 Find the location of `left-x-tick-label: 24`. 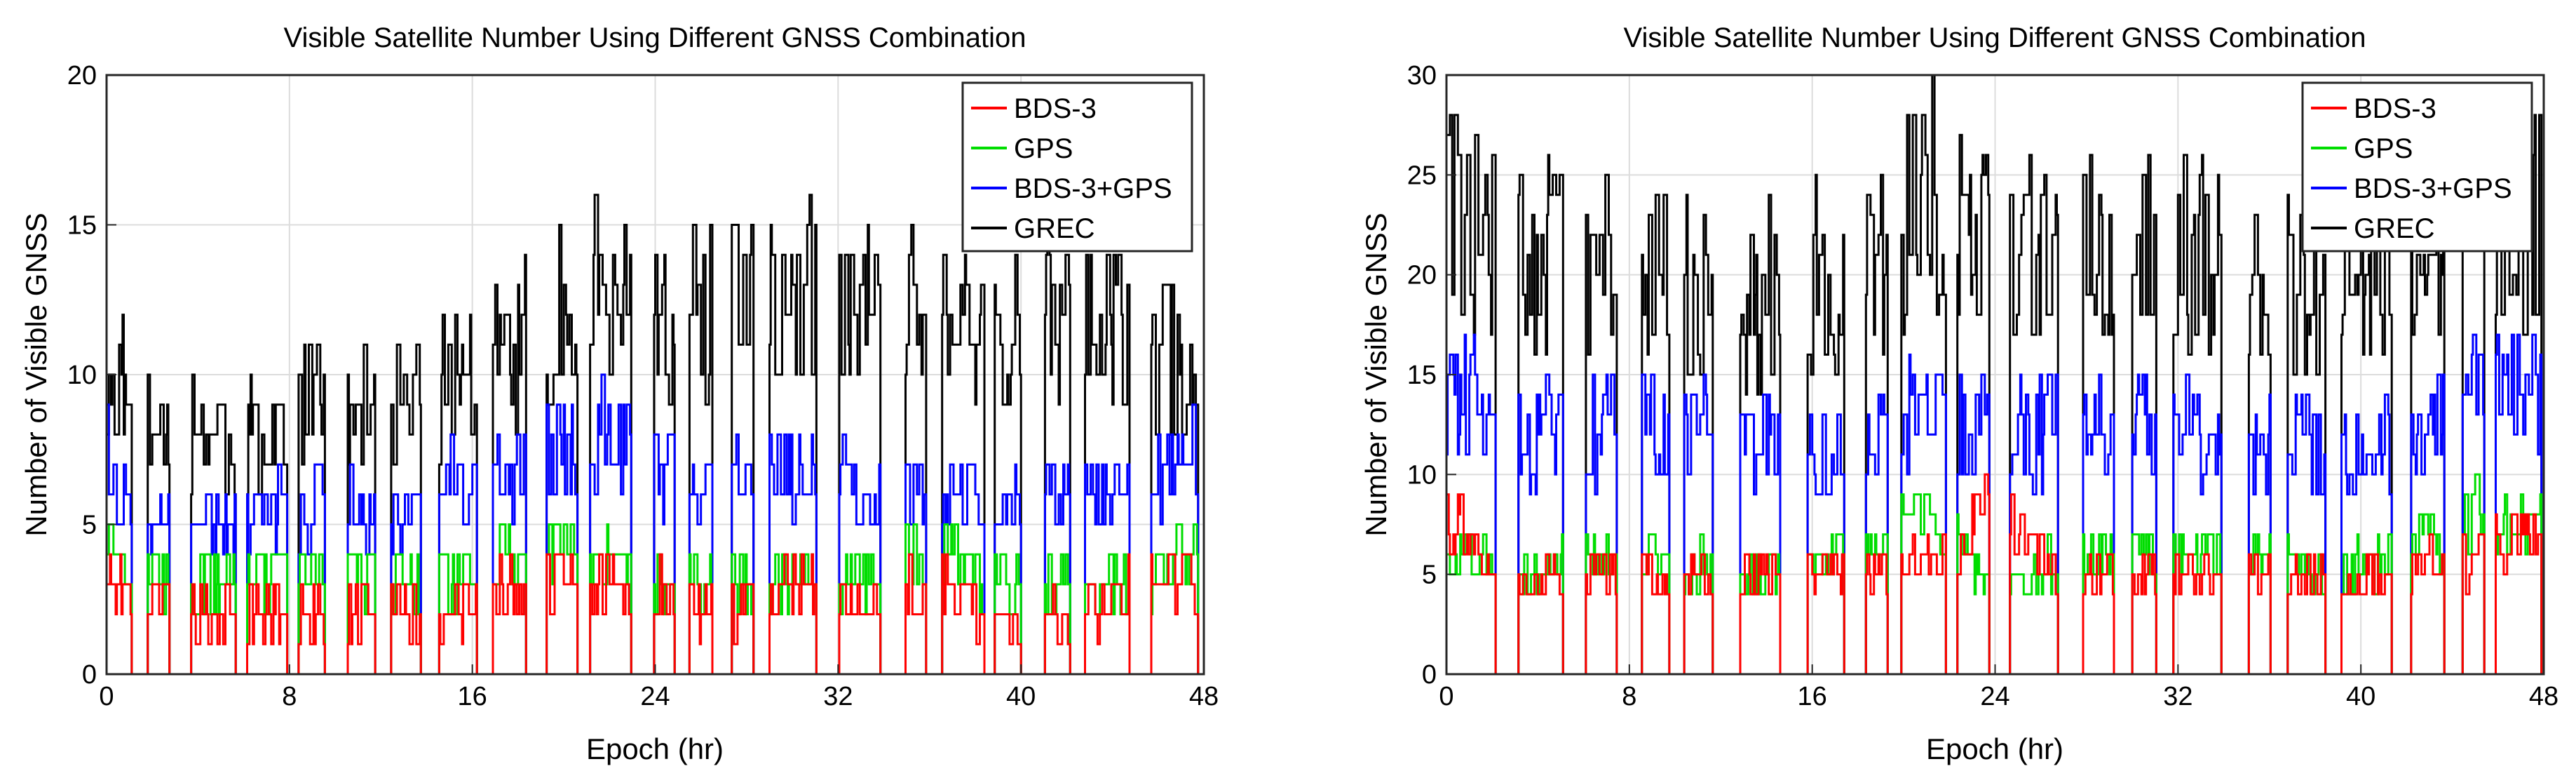

left-x-tick-label: 24 is located at coordinates (655, 696).